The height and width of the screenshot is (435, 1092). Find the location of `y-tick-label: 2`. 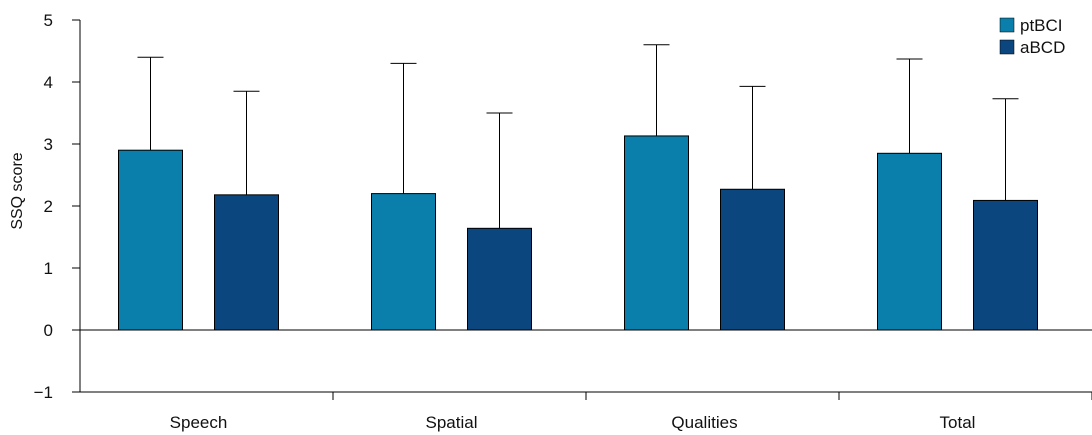

y-tick-label: 2 is located at coordinates (48, 206).